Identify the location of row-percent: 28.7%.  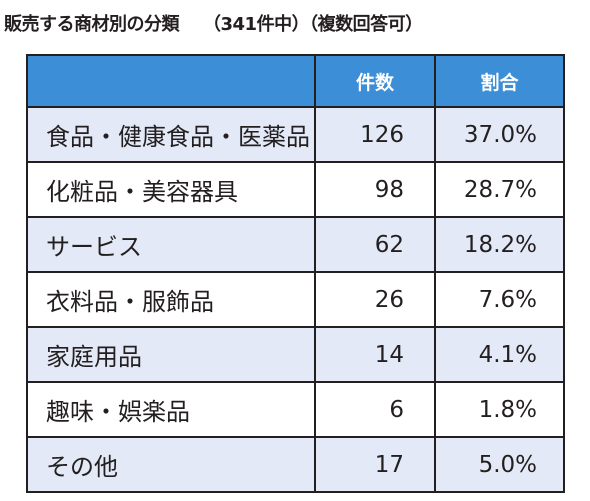
(499, 189).